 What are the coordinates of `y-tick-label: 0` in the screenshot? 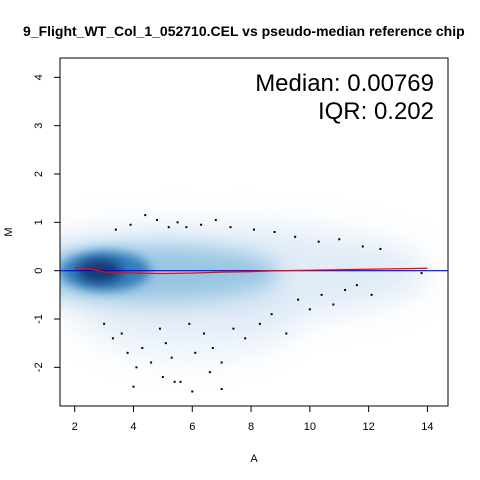 It's located at (39, 271).